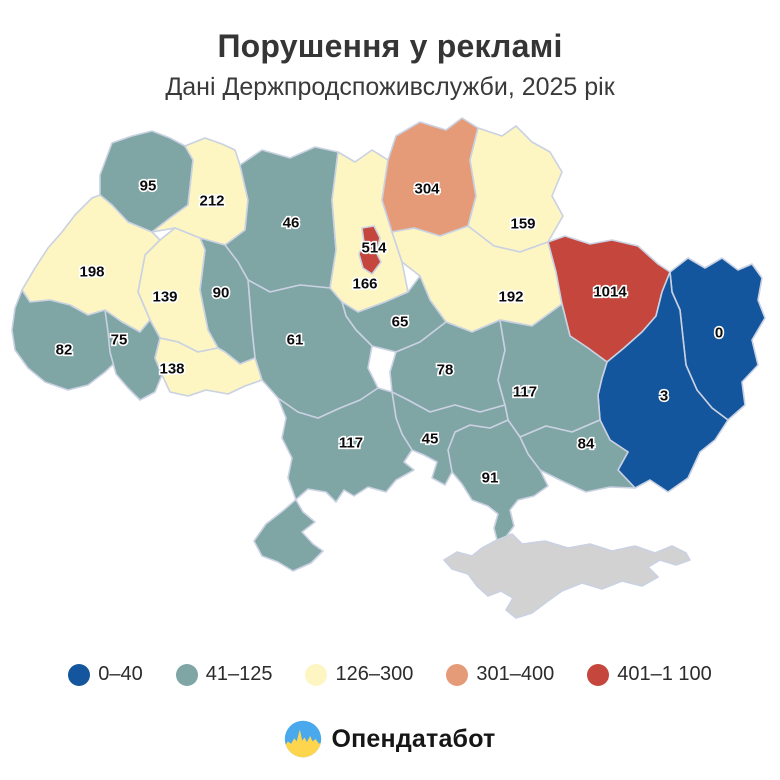 This screenshot has width=780, height=780. What do you see at coordinates (351, 443) in the screenshot?
I see `region-value-label-odesa: 117` at bounding box center [351, 443].